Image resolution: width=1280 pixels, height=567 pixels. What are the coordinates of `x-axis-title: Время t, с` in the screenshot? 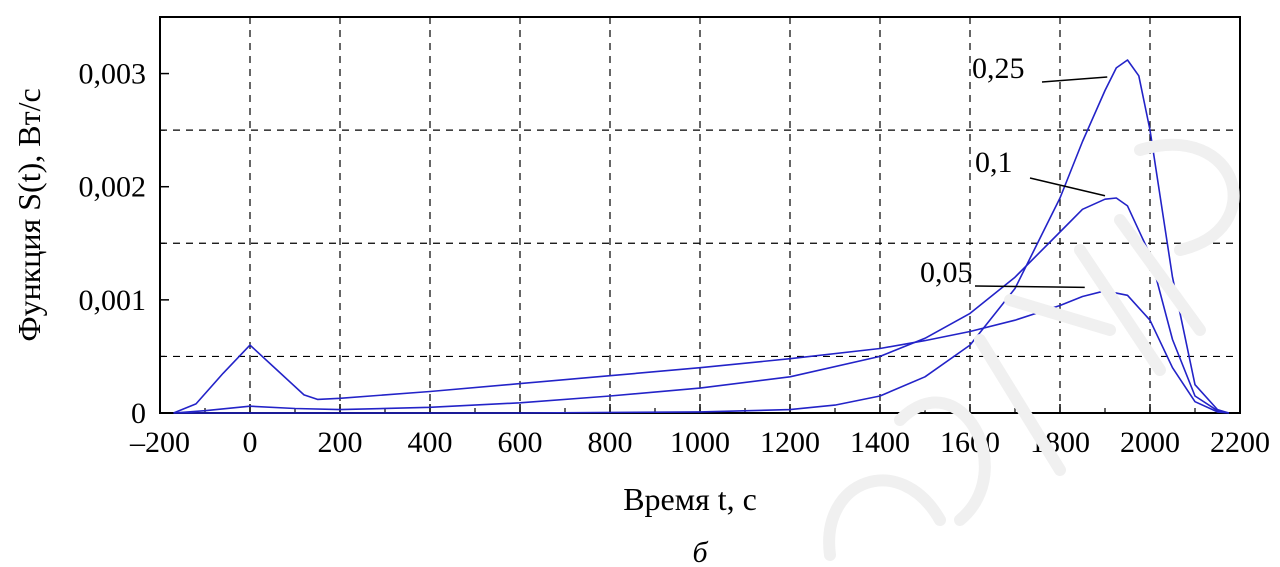 It's located at (690, 499).